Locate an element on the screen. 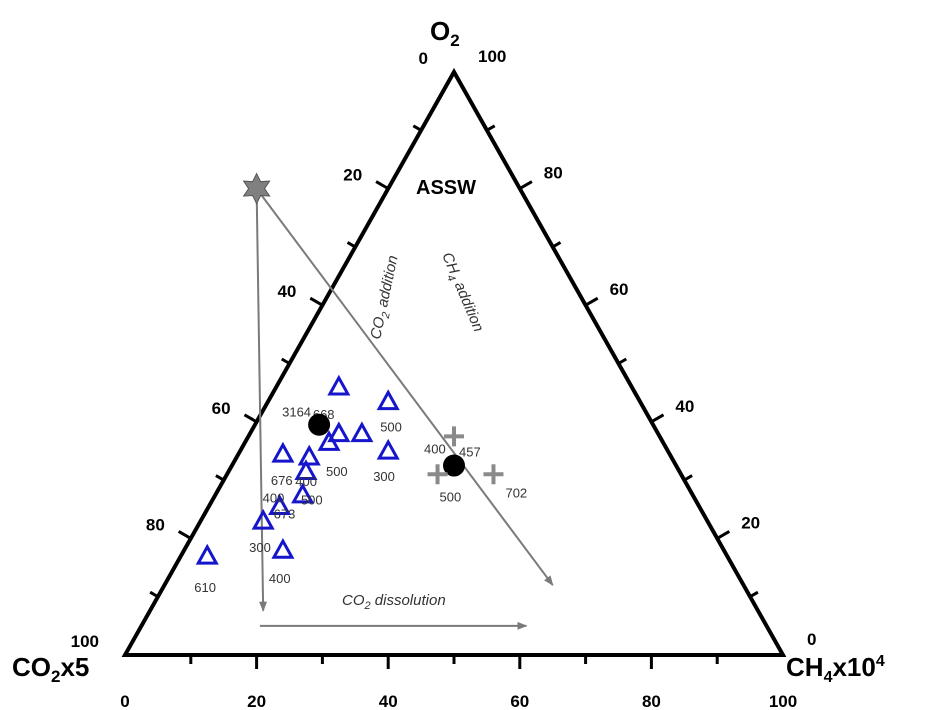 The width and height of the screenshot is (925, 710). point-label: 673 is located at coordinates (285, 513).